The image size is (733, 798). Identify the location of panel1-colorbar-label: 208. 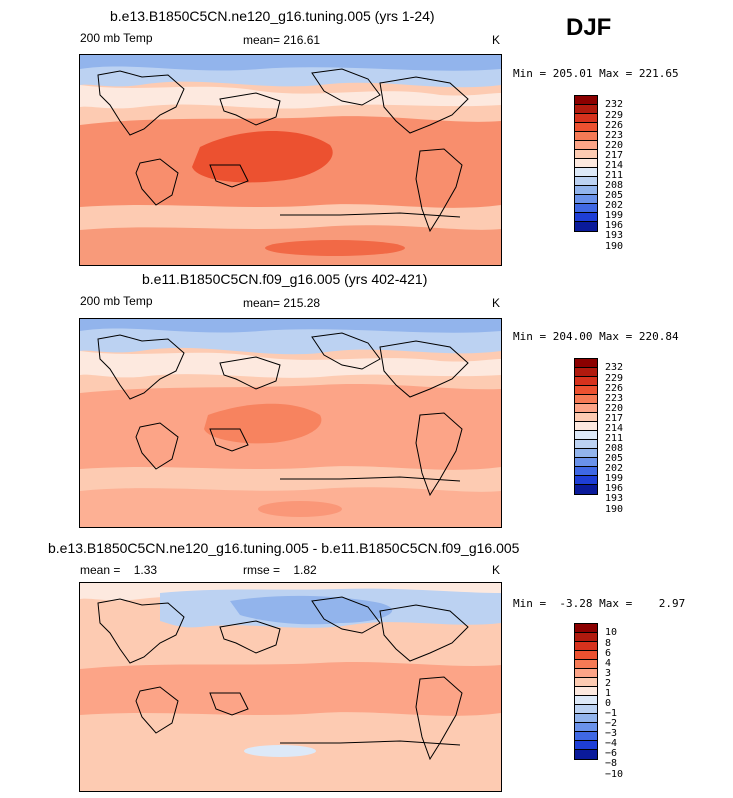
(614, 185).